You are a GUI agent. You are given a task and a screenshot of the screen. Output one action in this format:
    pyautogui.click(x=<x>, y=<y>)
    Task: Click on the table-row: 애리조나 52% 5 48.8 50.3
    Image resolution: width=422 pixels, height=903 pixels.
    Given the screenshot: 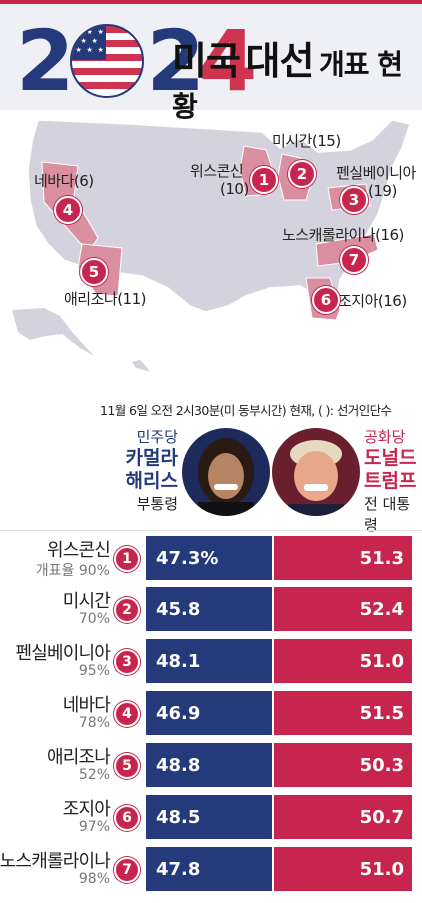 What is the action you would take?
    pyautogui.click(x=211, y=770)
    